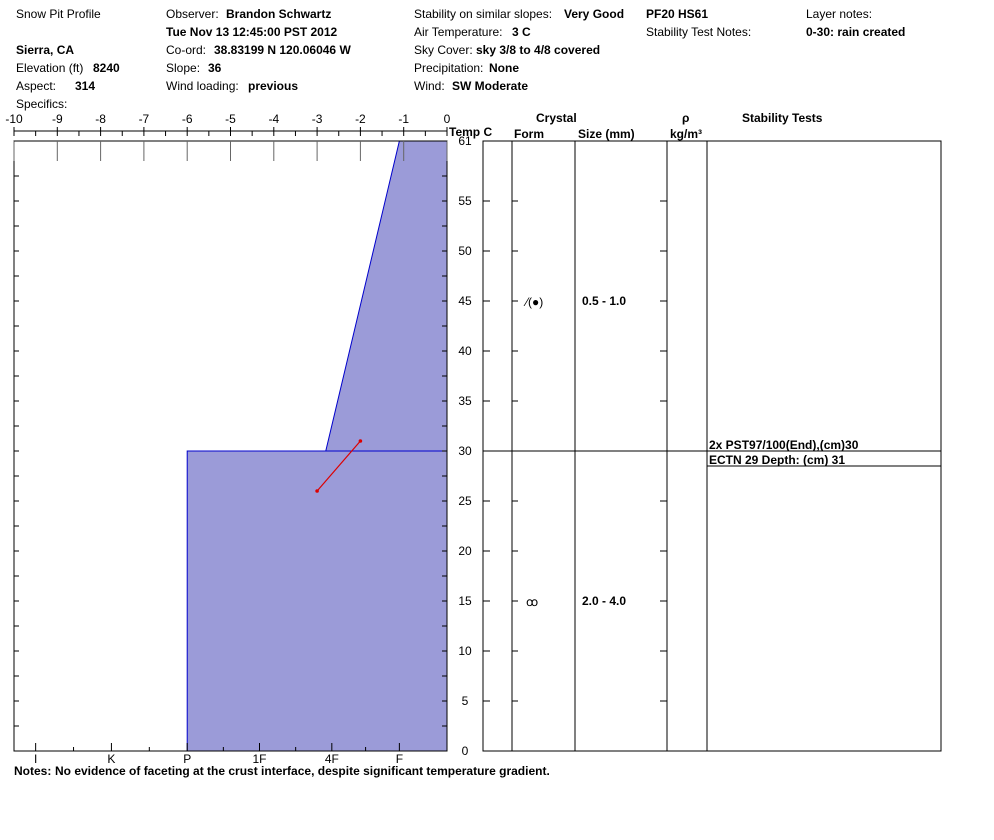 This screenshot has height=840, width=994. What do you see at coordinates (106, 68) in the screenshot?
I see `elevation-value: 8240` at bounding box center [106, 68].